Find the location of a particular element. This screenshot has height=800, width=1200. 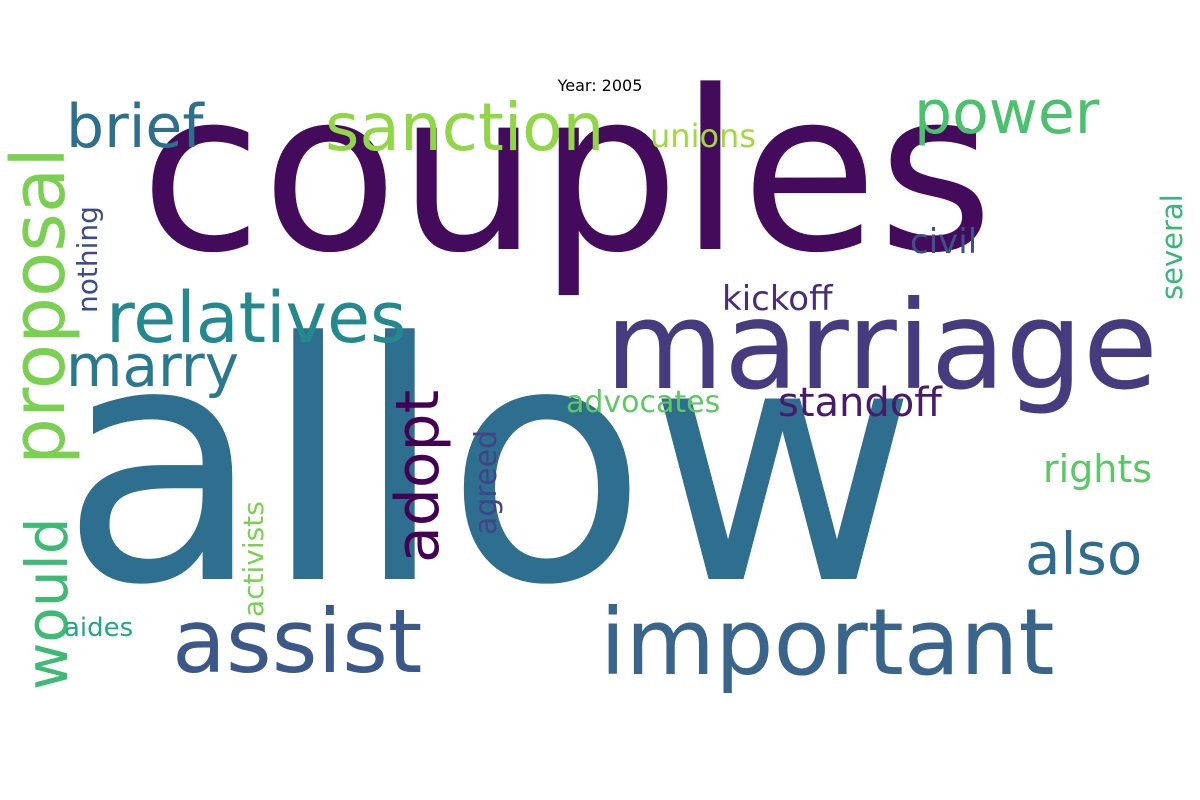

word-aides: aides is located at coordinates (99, 628).